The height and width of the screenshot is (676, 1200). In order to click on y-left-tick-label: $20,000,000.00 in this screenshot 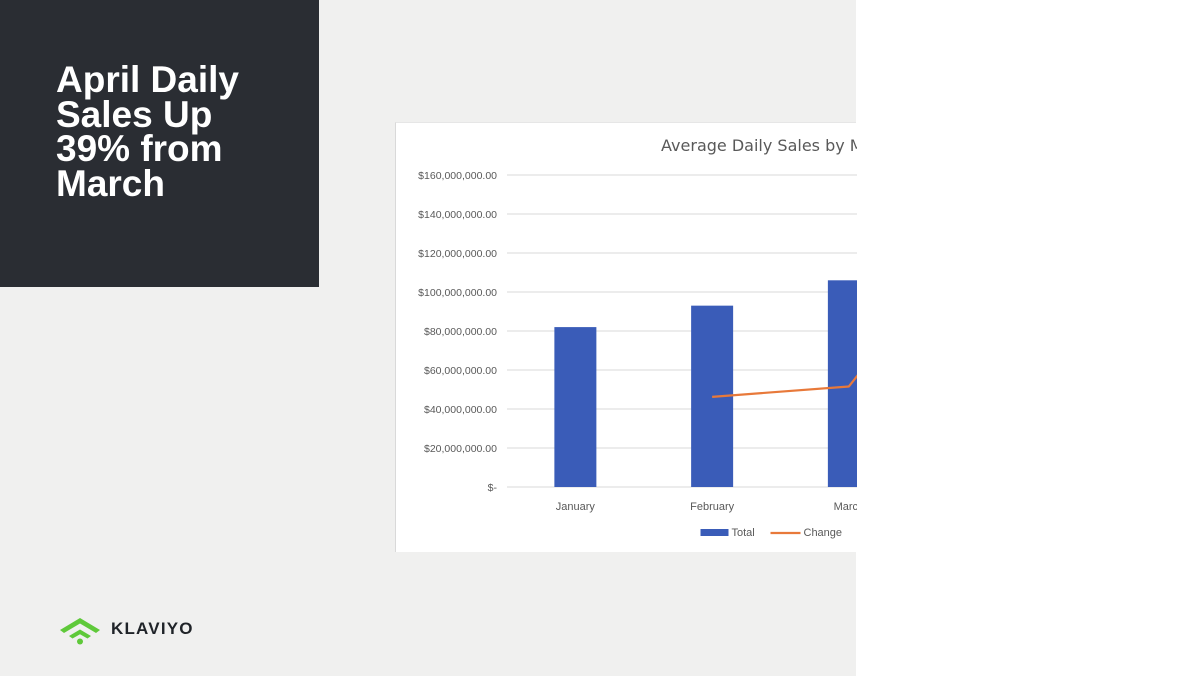, I will do `click(460, 449)`.